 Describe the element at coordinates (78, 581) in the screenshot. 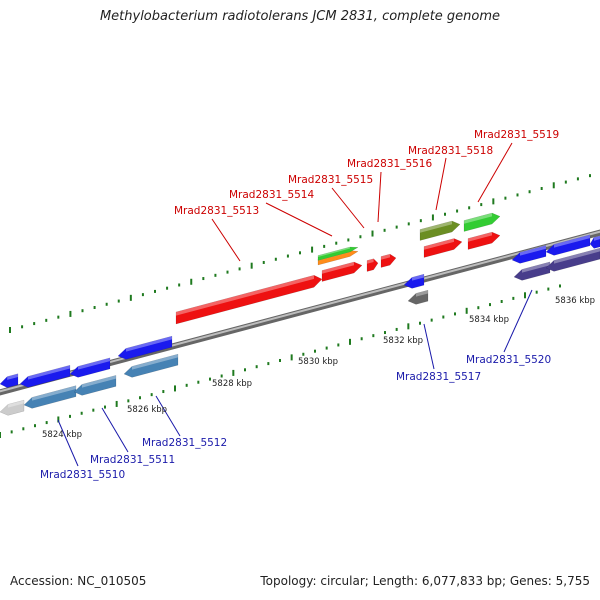

I see `accession-label: Accession: NC_010505` at that location.